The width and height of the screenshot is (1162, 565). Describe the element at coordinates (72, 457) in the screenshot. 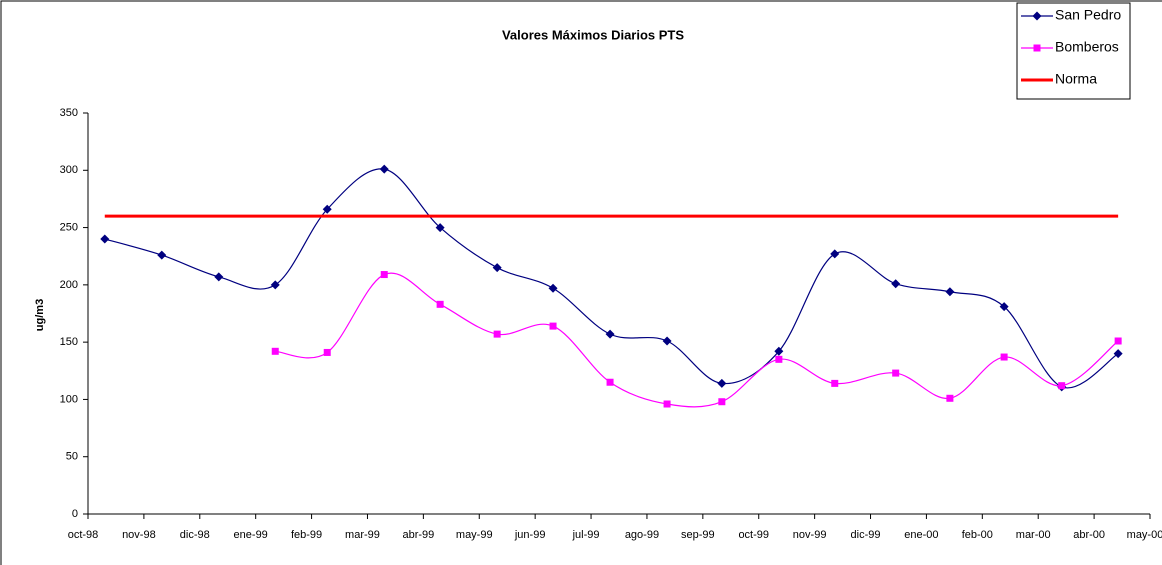

I see `y-tick-label: 50` at that location.